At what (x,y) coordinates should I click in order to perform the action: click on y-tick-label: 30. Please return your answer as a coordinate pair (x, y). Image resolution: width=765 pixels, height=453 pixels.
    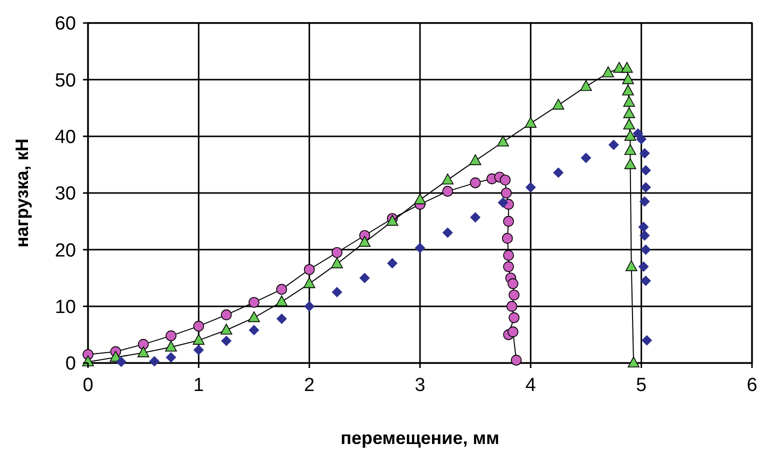
    Looking at the image, I should click on (65, 194).